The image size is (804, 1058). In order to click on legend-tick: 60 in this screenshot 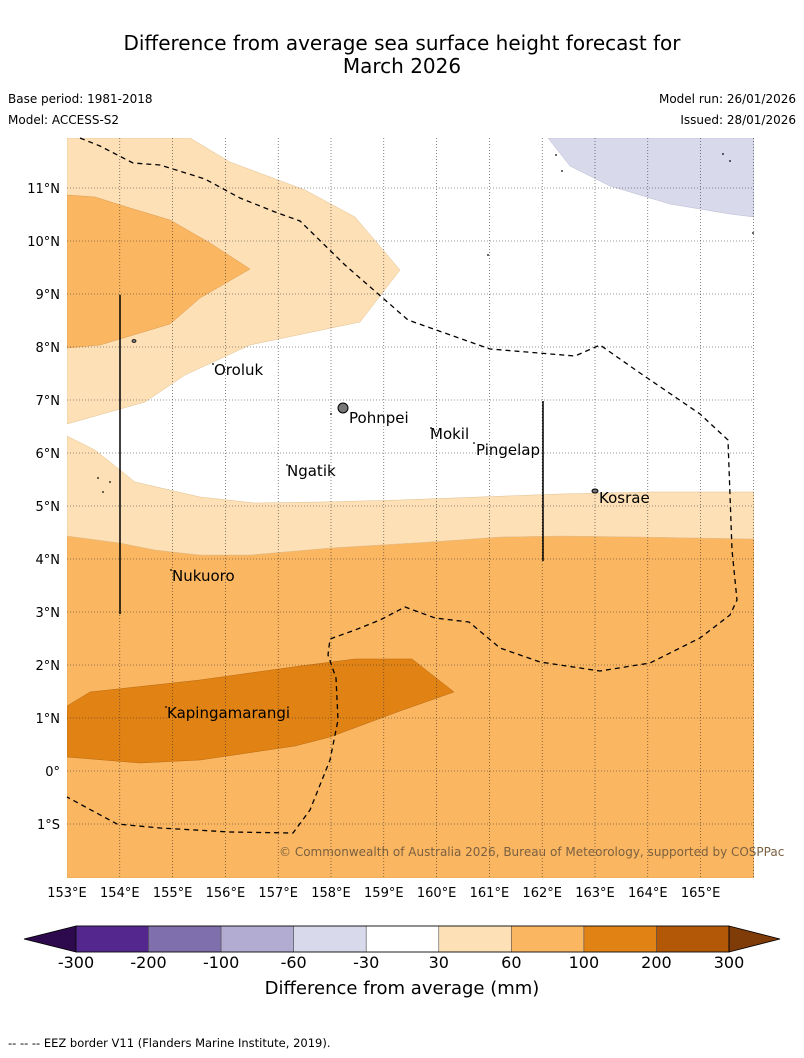, I will do `click(511, 962)`.